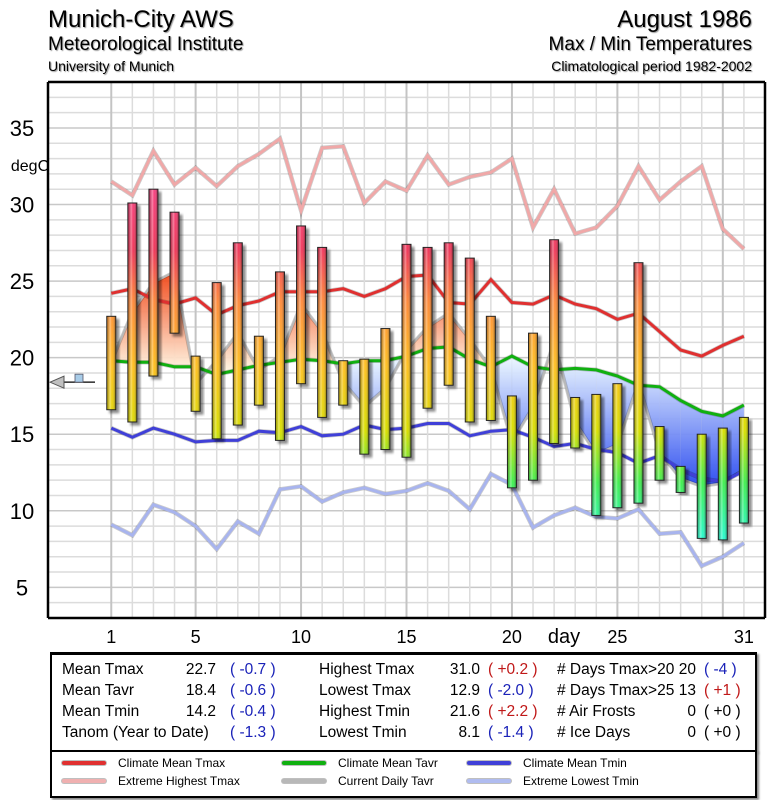 The height and width of the screenshot is (800, 775). What do you see at coordinates (22, 511) in the screenshot?
I see `y-tick-label: 10` at bounding box center [22, 511].